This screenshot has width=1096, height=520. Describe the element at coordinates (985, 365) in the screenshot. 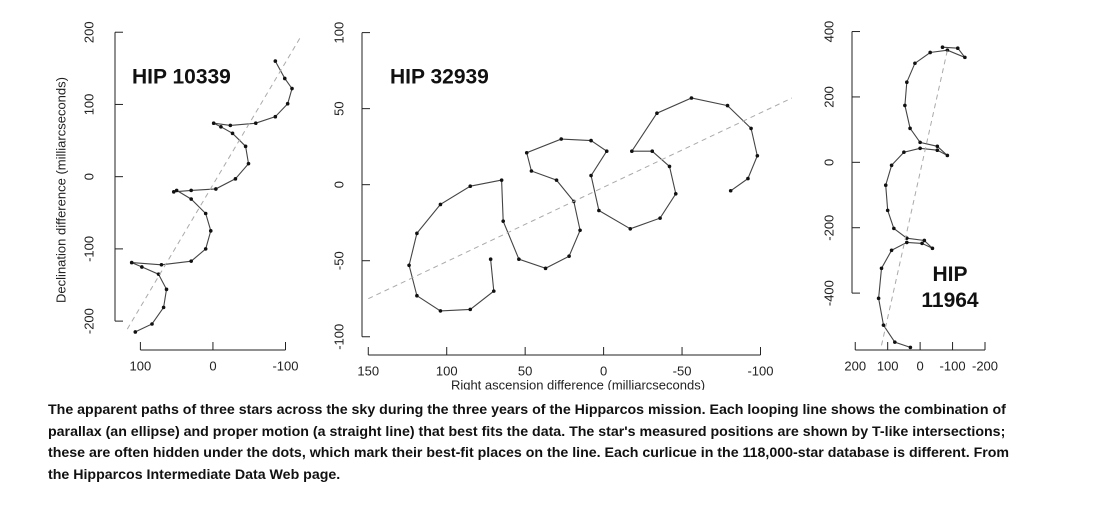

I see `x-tick-label: -200` at that location.